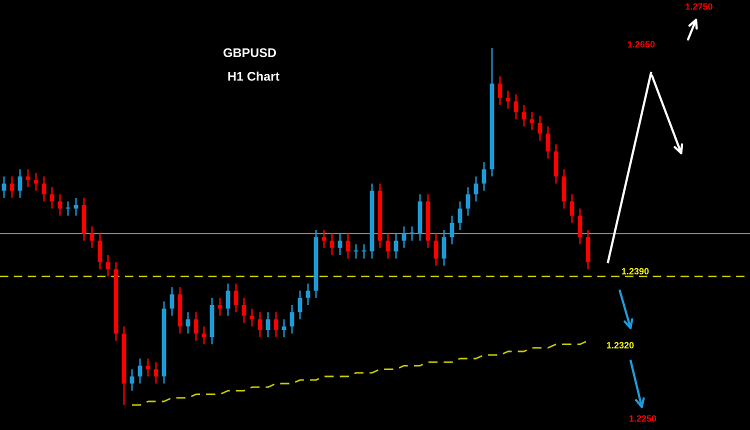 The width and height of the screenshot is (750, 430). What do you see at coordinates (699, 6) in the screenshot?
I see `text: 1.2750` at bounding box center [699, 6].